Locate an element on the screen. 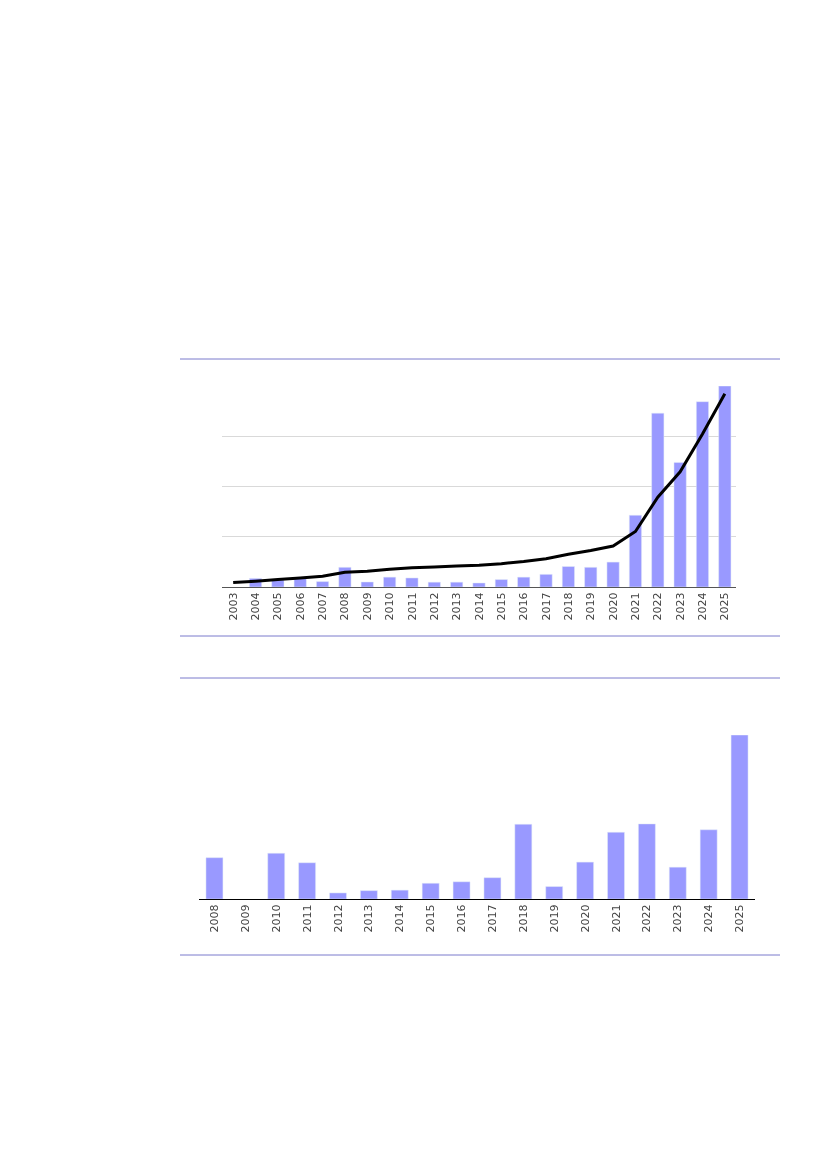 Image resolution: width=827 pixels, height=1169 pixels. x-tick-label: 2004 is located at coordinates (256, 606).